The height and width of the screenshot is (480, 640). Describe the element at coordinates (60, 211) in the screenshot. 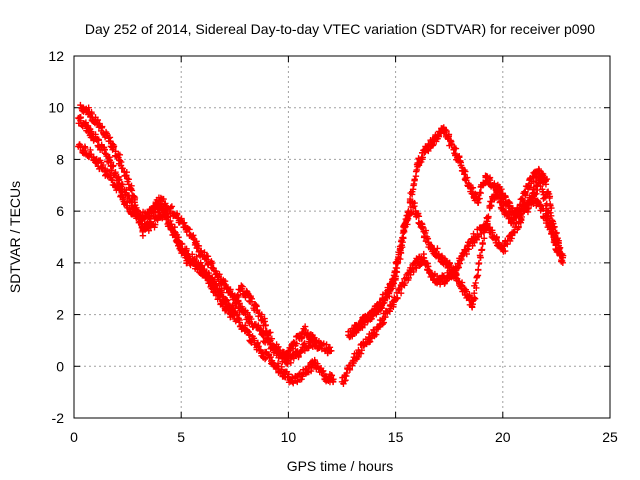

I see `y-tick-label: 6` at that location.